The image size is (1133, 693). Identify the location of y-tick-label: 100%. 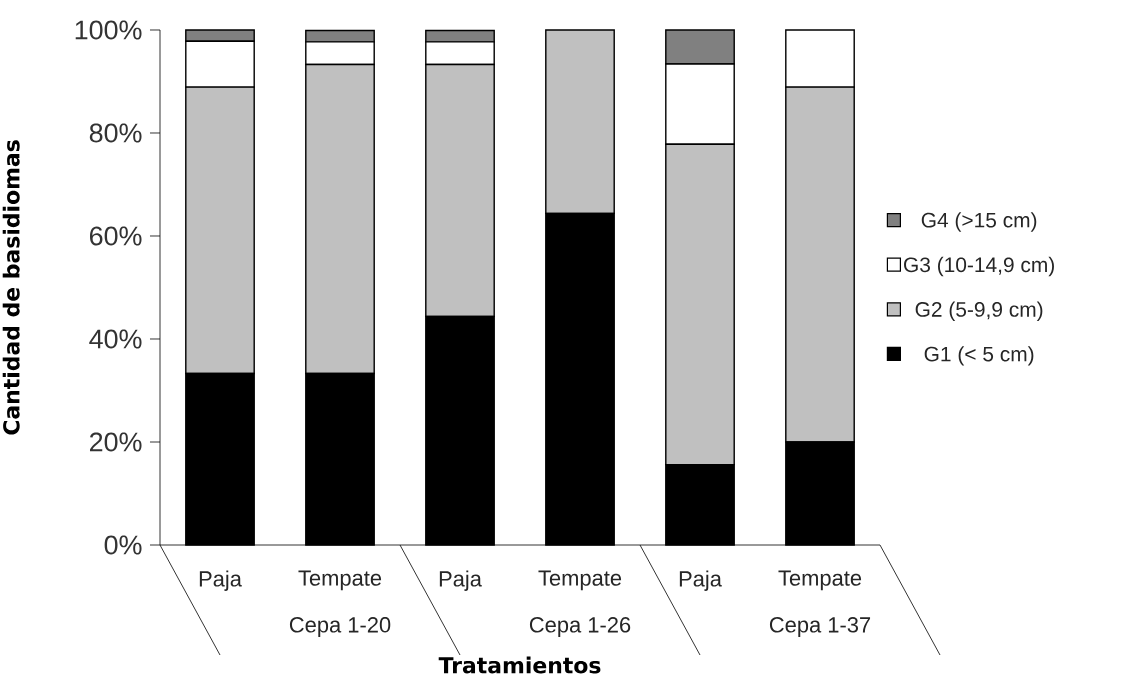
(108, 30).